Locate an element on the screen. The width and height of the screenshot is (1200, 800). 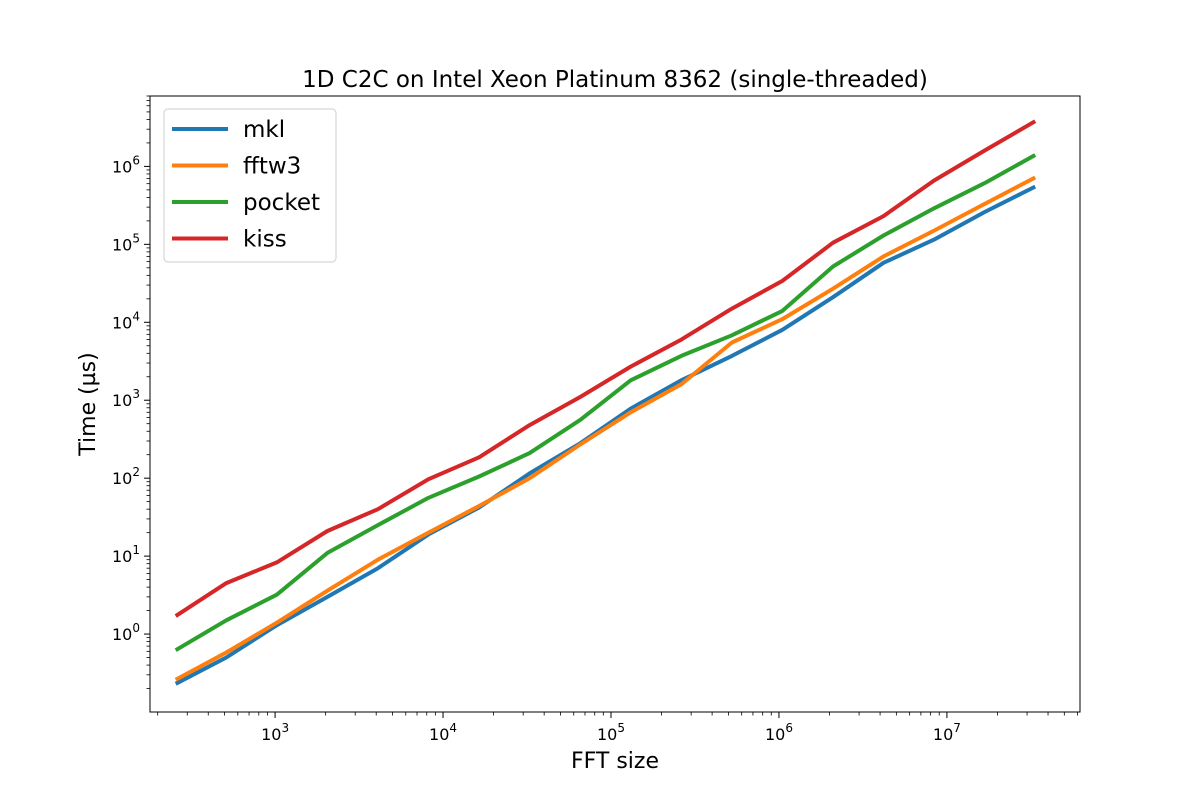
x-axis-ticks: 10³ 10⁴ 10⁵ 10⁶ 10⁷ is located at coordinates (618, 728).